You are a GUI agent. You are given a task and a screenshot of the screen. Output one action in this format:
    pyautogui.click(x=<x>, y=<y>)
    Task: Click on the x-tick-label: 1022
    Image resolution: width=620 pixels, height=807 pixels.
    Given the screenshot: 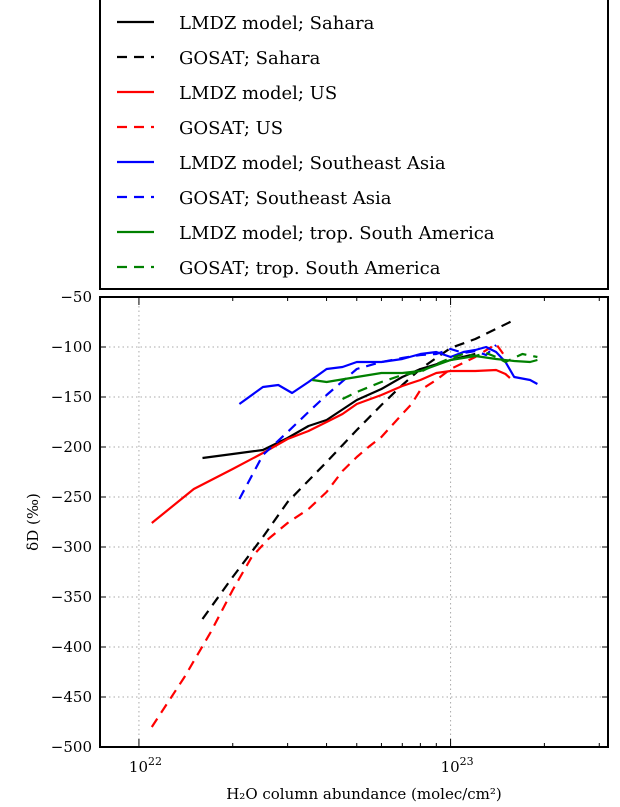 What is the action you would take?
    pyautogui.click(x=145, y=765)
    